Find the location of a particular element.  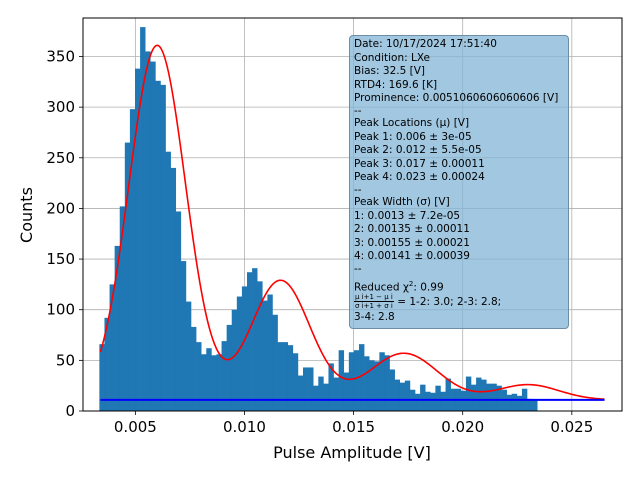

info-peak-2: Peak 2: 0.012 ± 5.5e-05 is located at coordinates (418, 150).